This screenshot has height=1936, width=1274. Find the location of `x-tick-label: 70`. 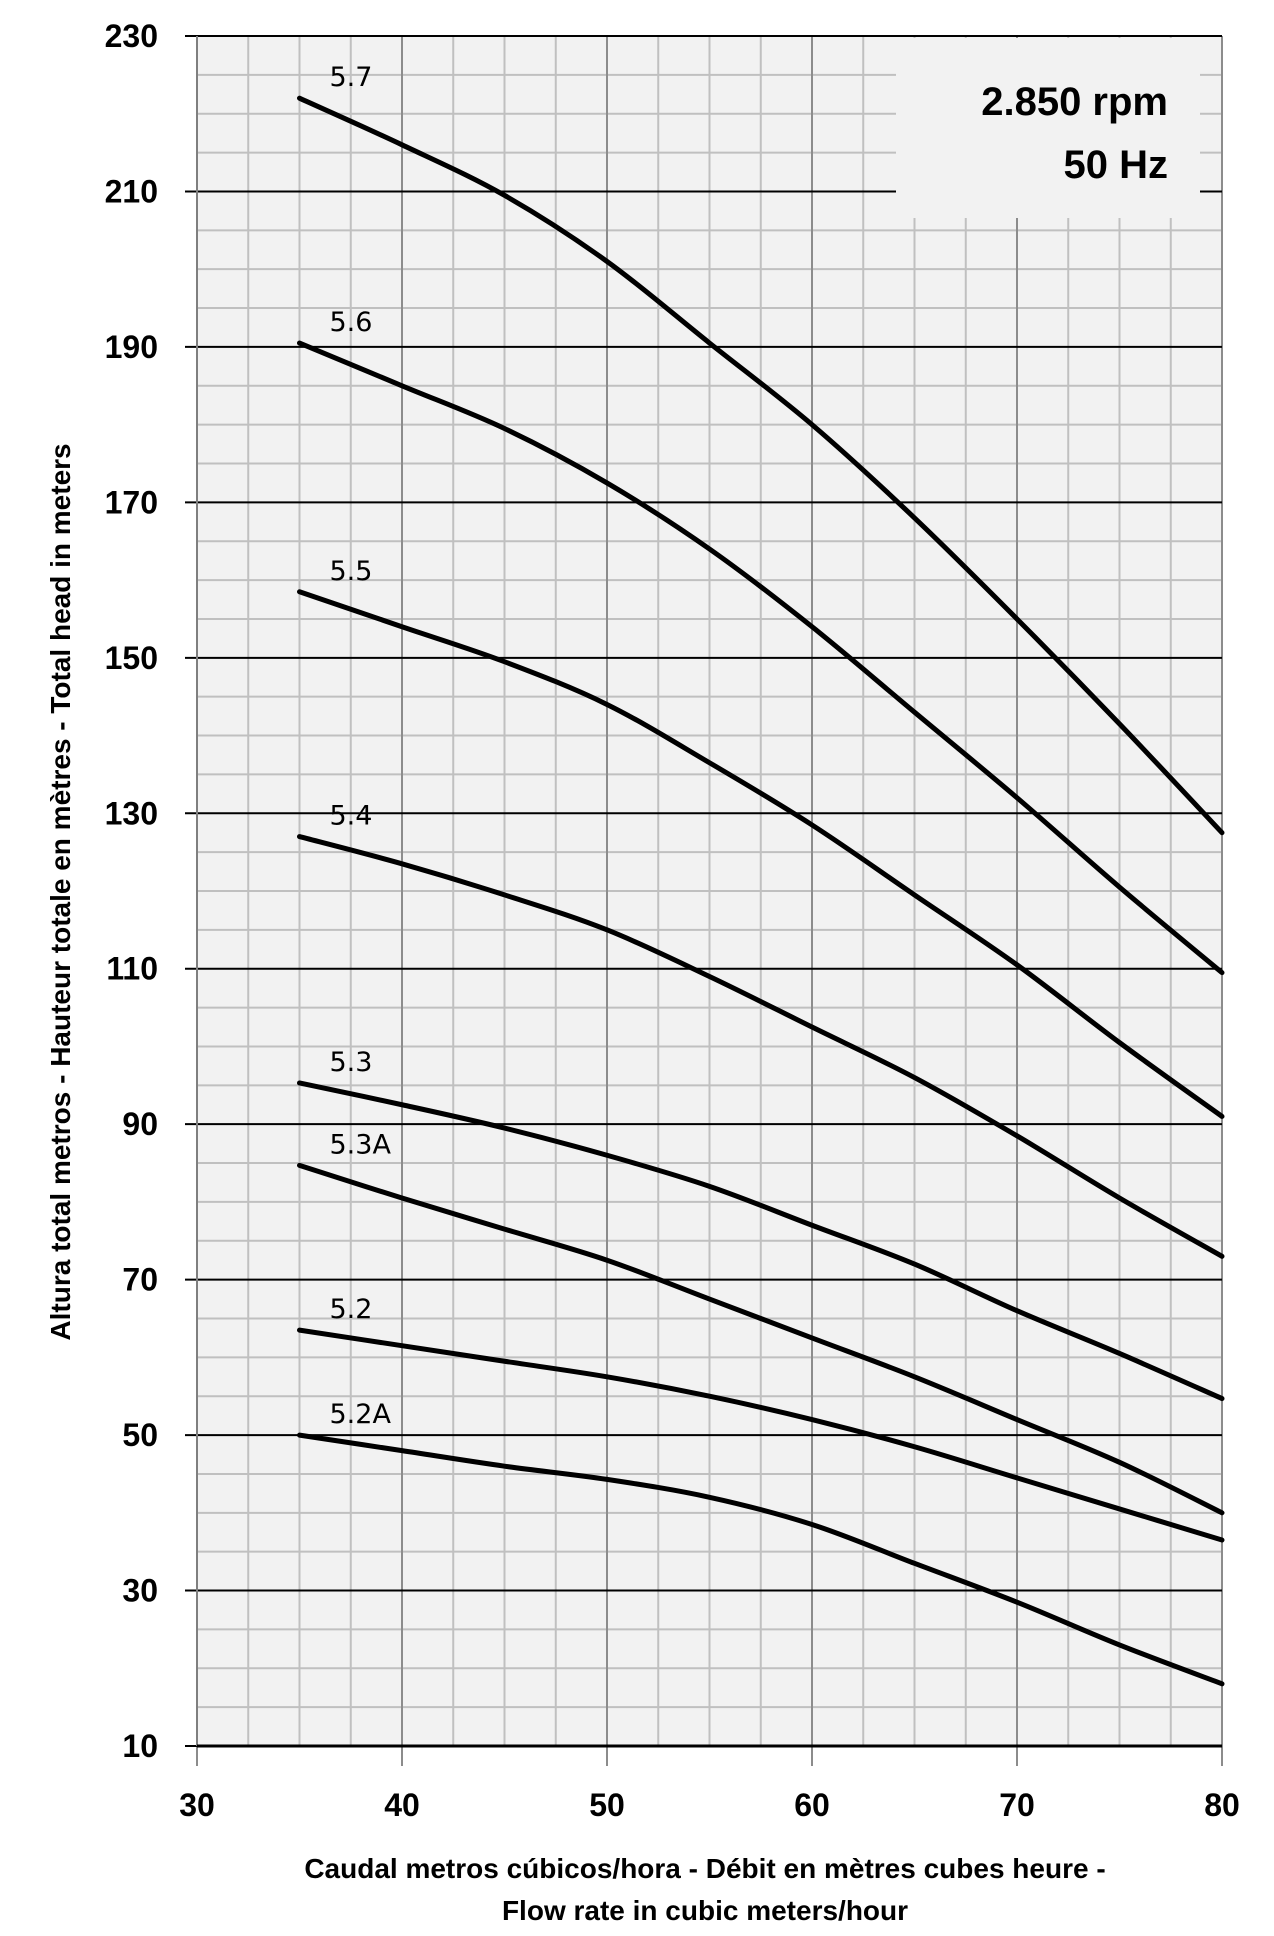

x-tick-label: 70 is located at coordinates (1017, 1805).